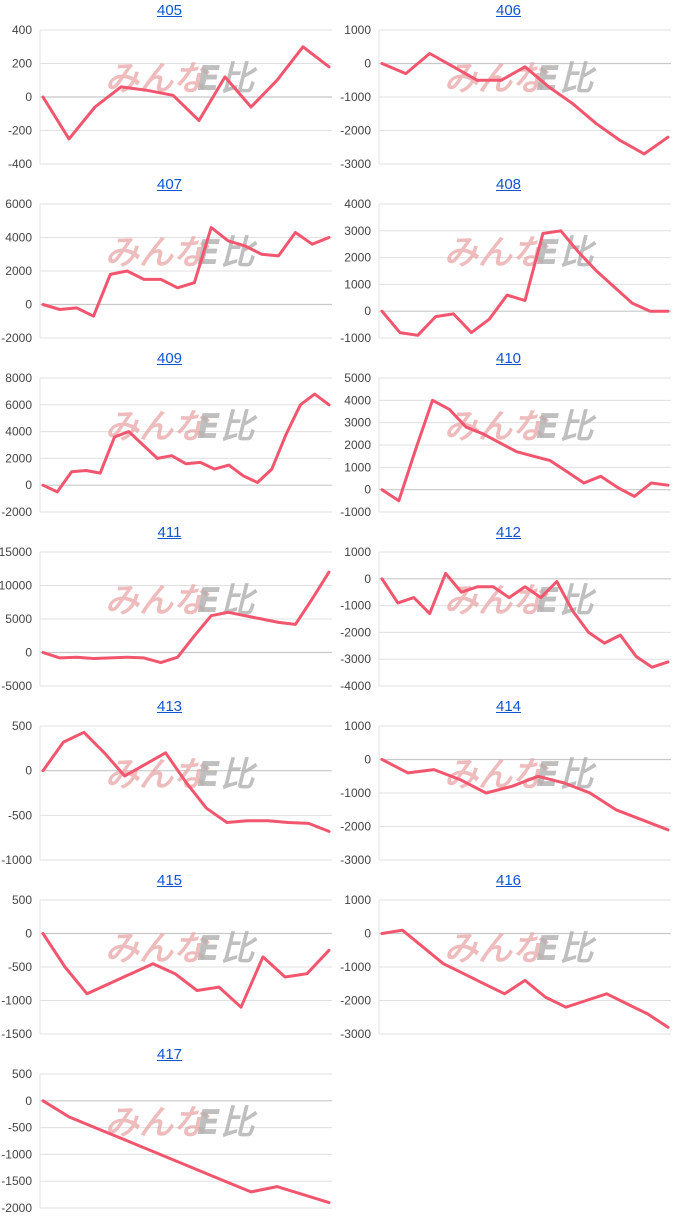 The width and height of the screenshot is (678, 1218). I want to click on chart-panel-411: 411 15000 10000 5000 0 -5000 みんな E比, so click(169, 609).